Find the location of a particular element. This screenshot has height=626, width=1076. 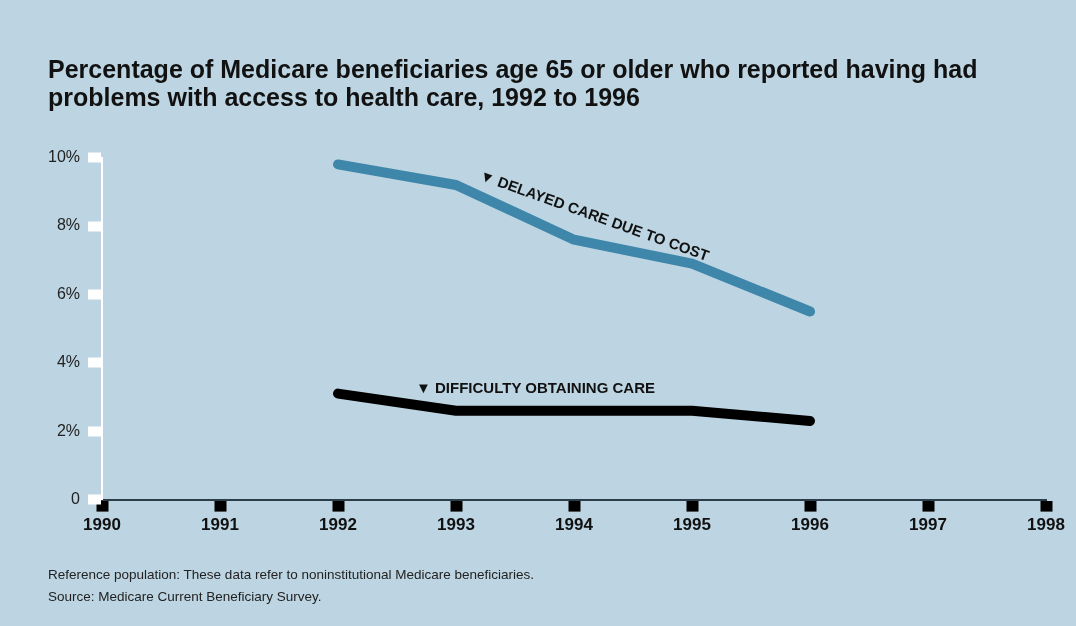

y-tick-label: 2% is located at coordinates (68, 430).